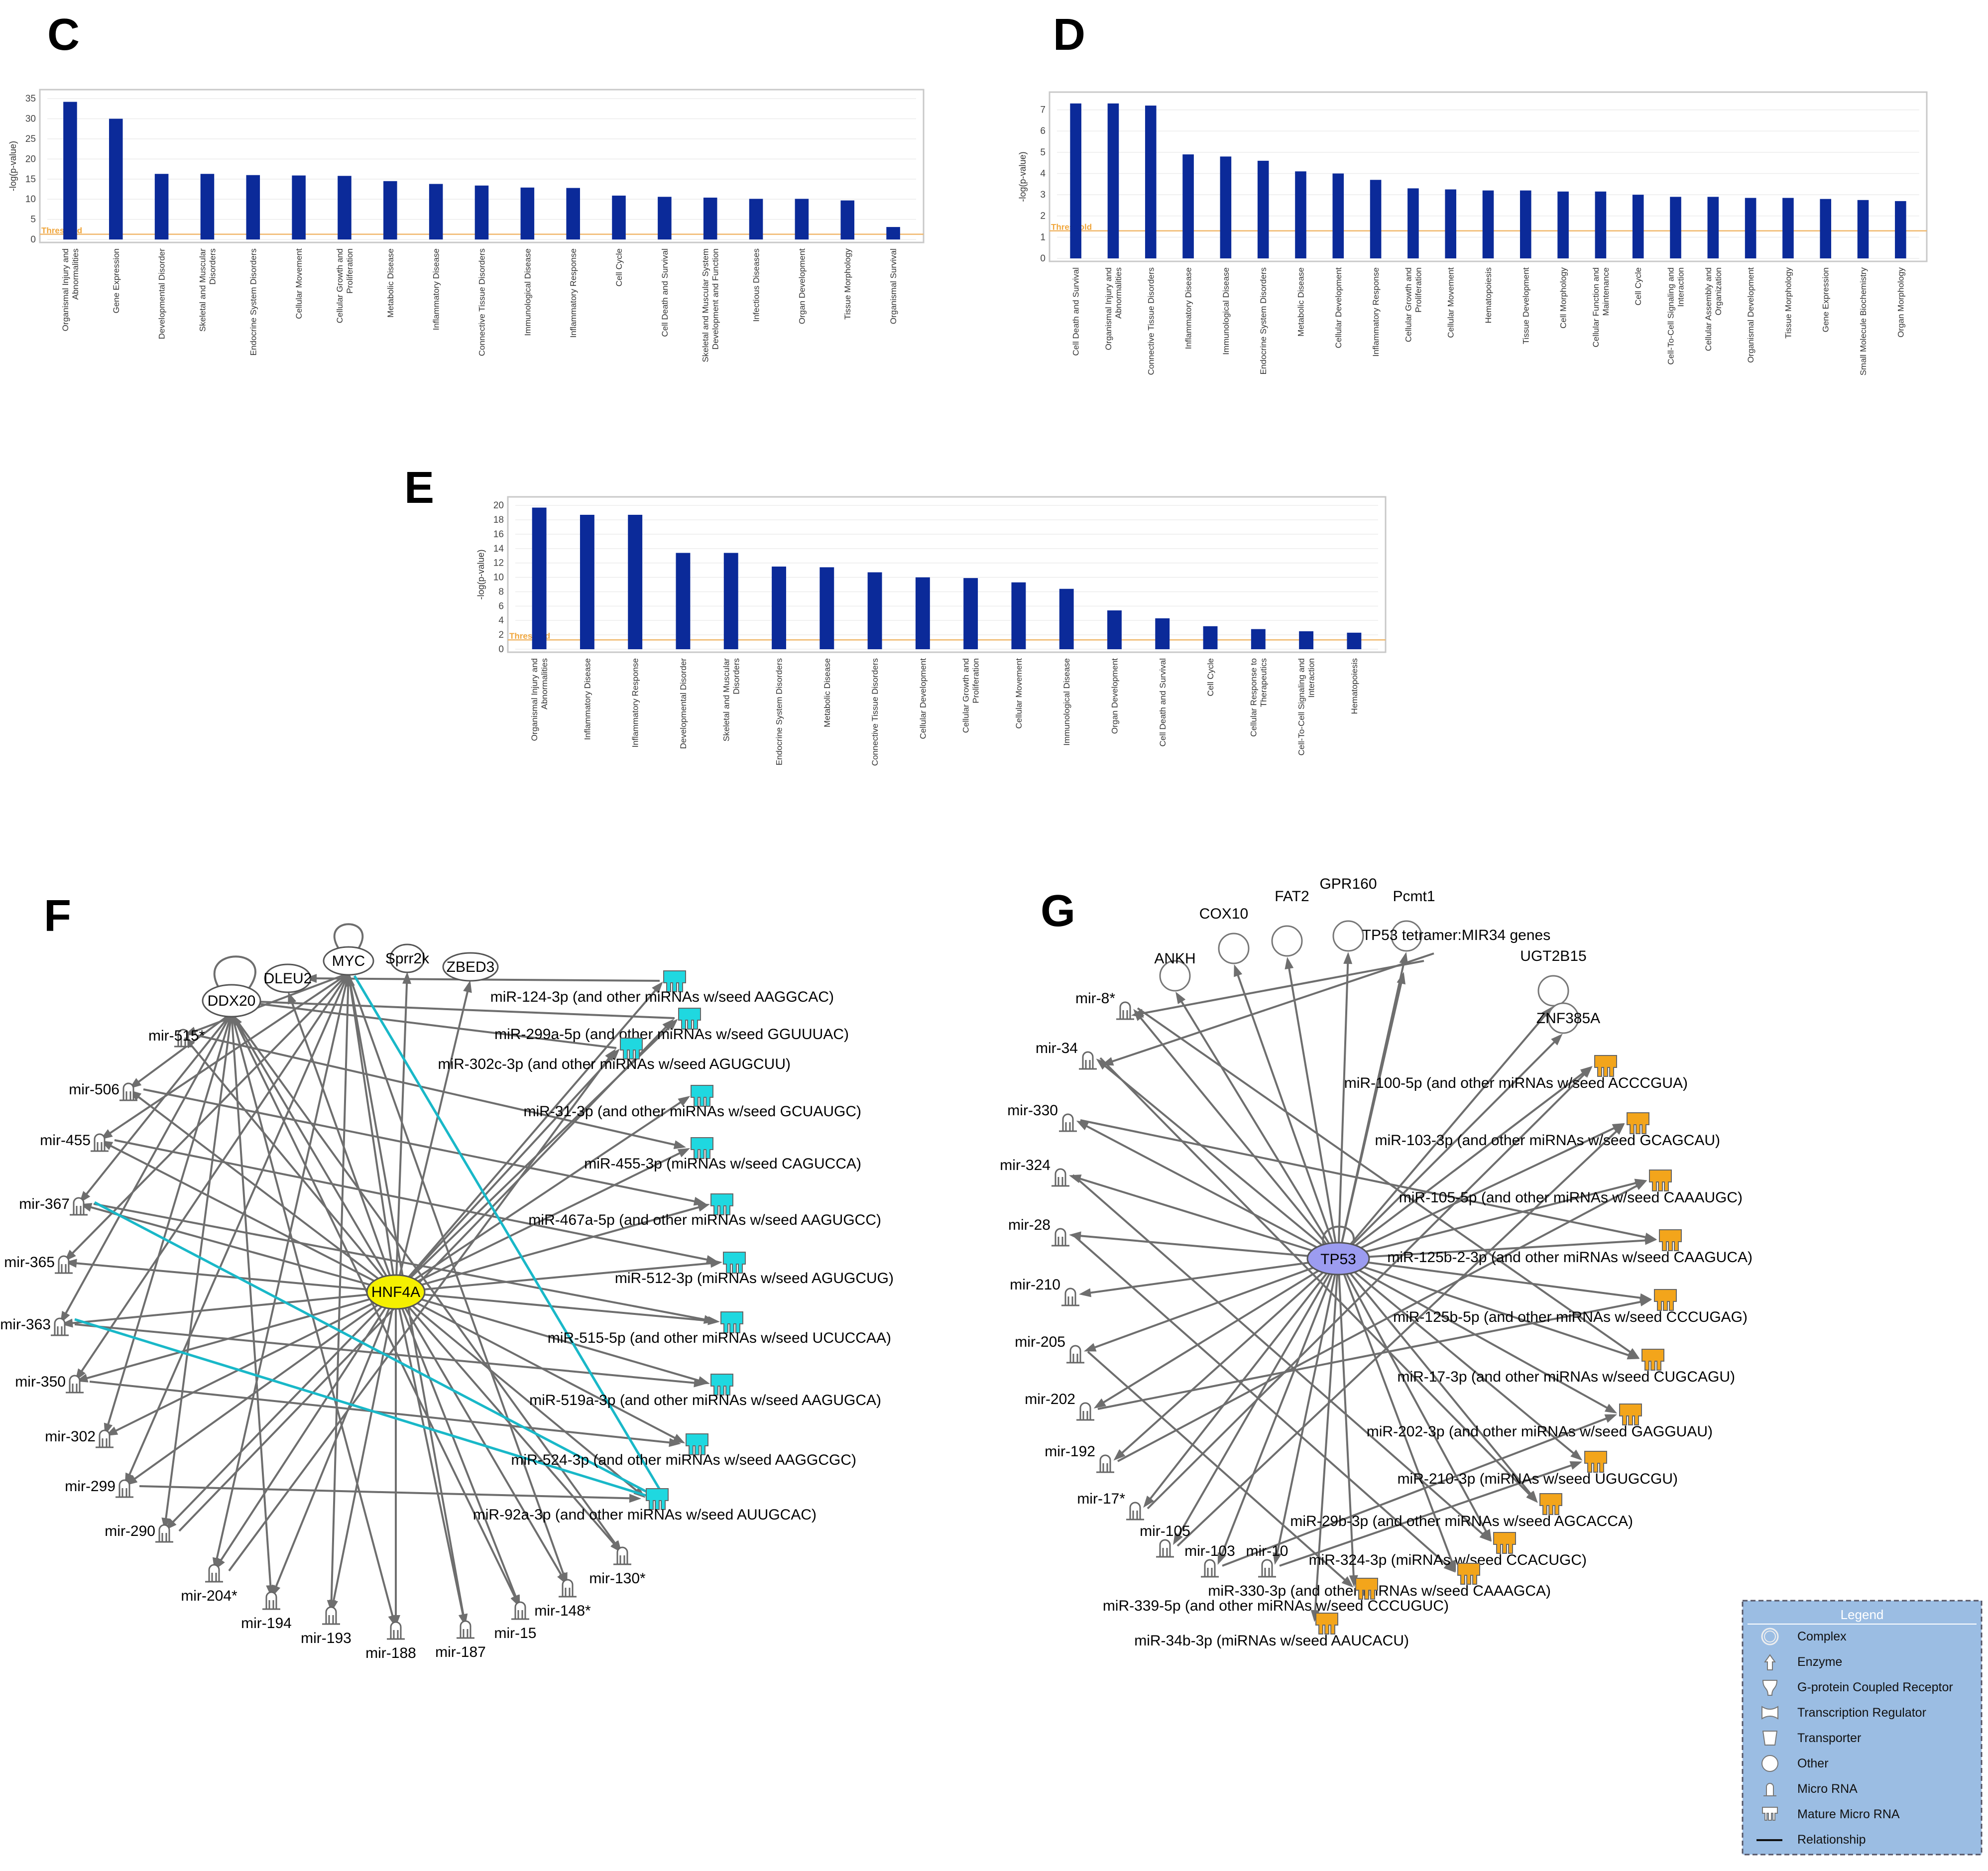  I want to click on panel-label-d: D, so click(1069, 35).